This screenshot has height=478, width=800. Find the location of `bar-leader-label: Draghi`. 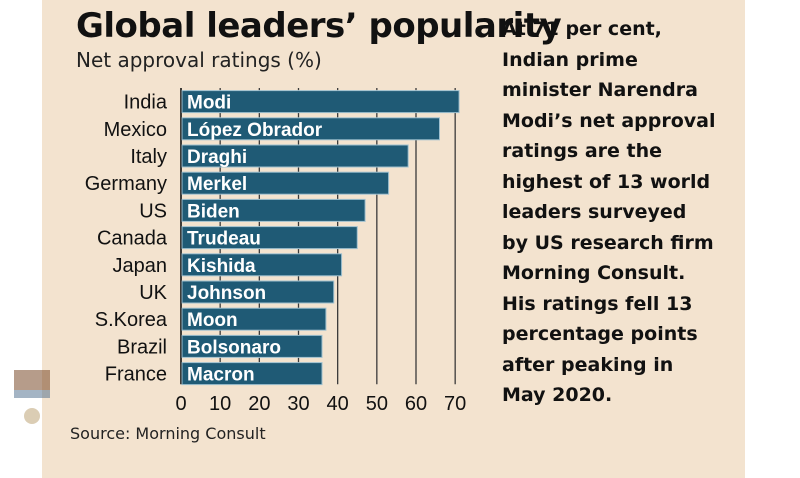

bar-leader-label: Draghi is located at coordinates (217, 157).